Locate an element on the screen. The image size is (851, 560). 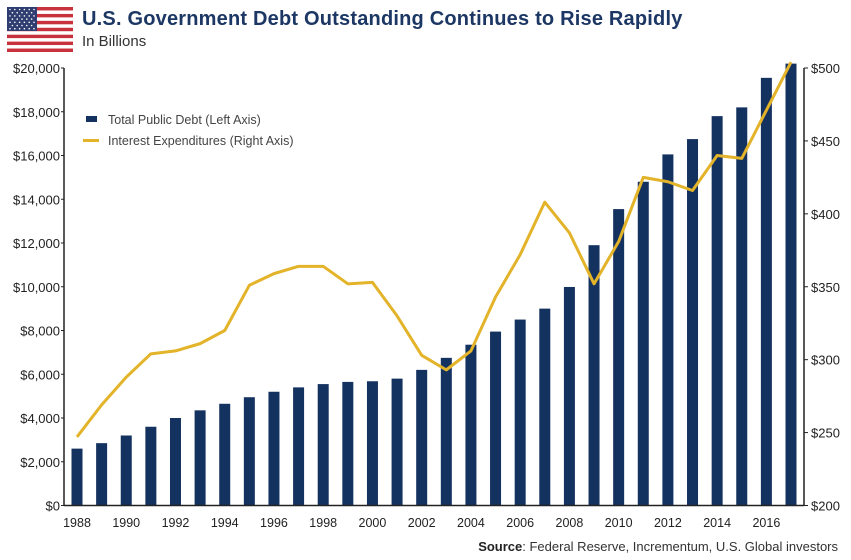
right-tick-label: $450 is located at coordinates (825, 141).